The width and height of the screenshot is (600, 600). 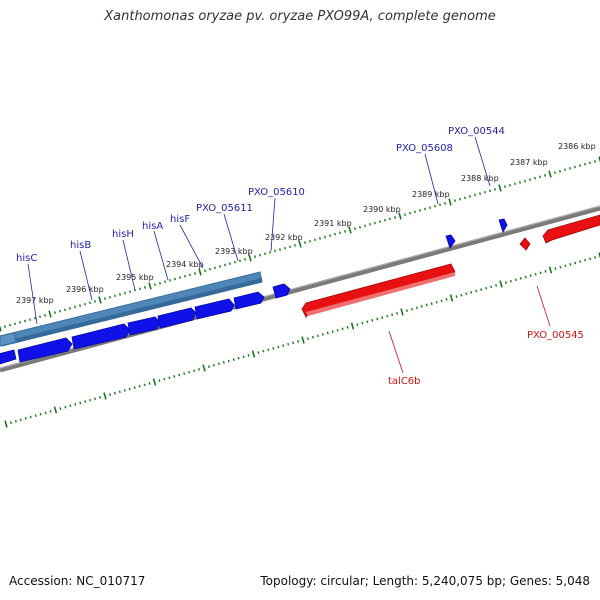 I want to click on leader-hisb, so click(x=86, y=275).